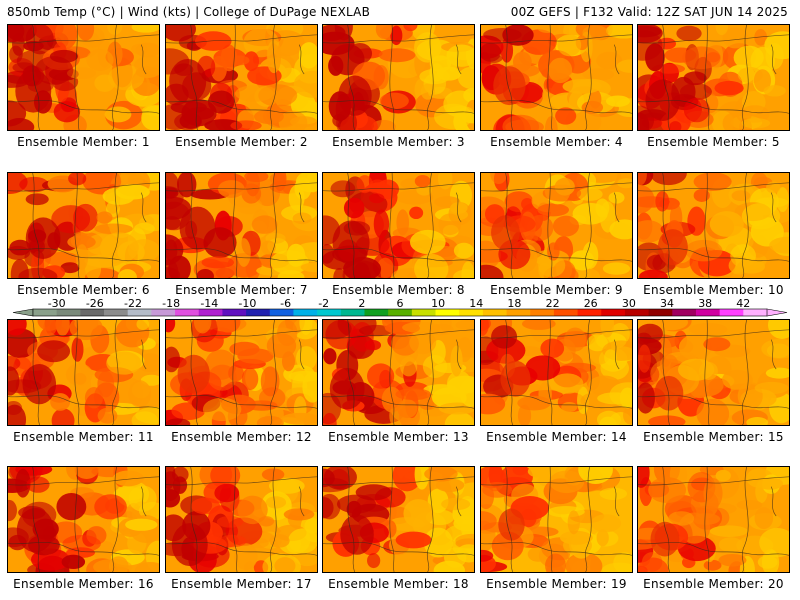 The height and width of the screenshot is (600, 800). What do you see at coordinates (209, 303) in the screenshot?
I see `colorbar-tick-label: -14` at bounding box center [209, 303].